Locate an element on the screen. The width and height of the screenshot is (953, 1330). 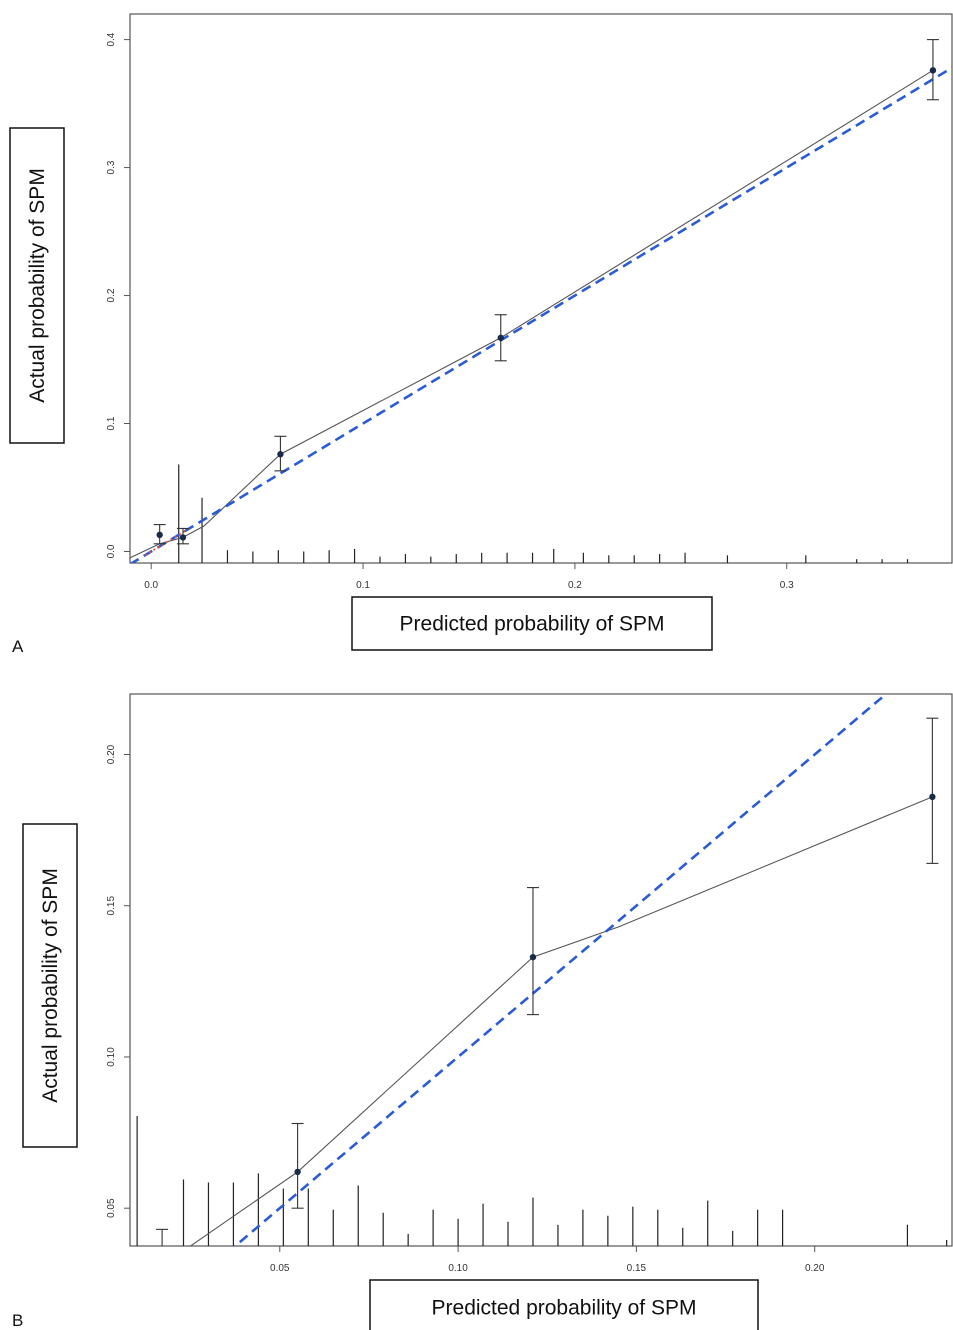
y-tick-label: 0.2 is located at coordinates (111, 295).